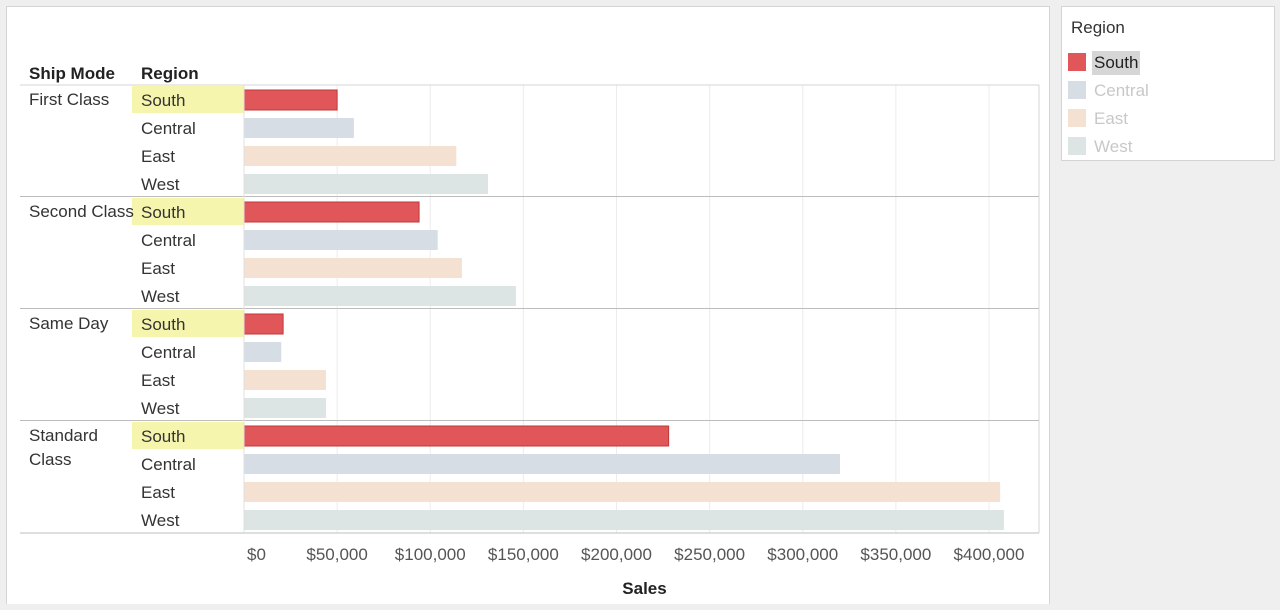 The width and height of the screenshot is (1280, 610). Describe the element at coordinates (1168, 119) in the screenshot. I see `legend-item-east: East` at that location.